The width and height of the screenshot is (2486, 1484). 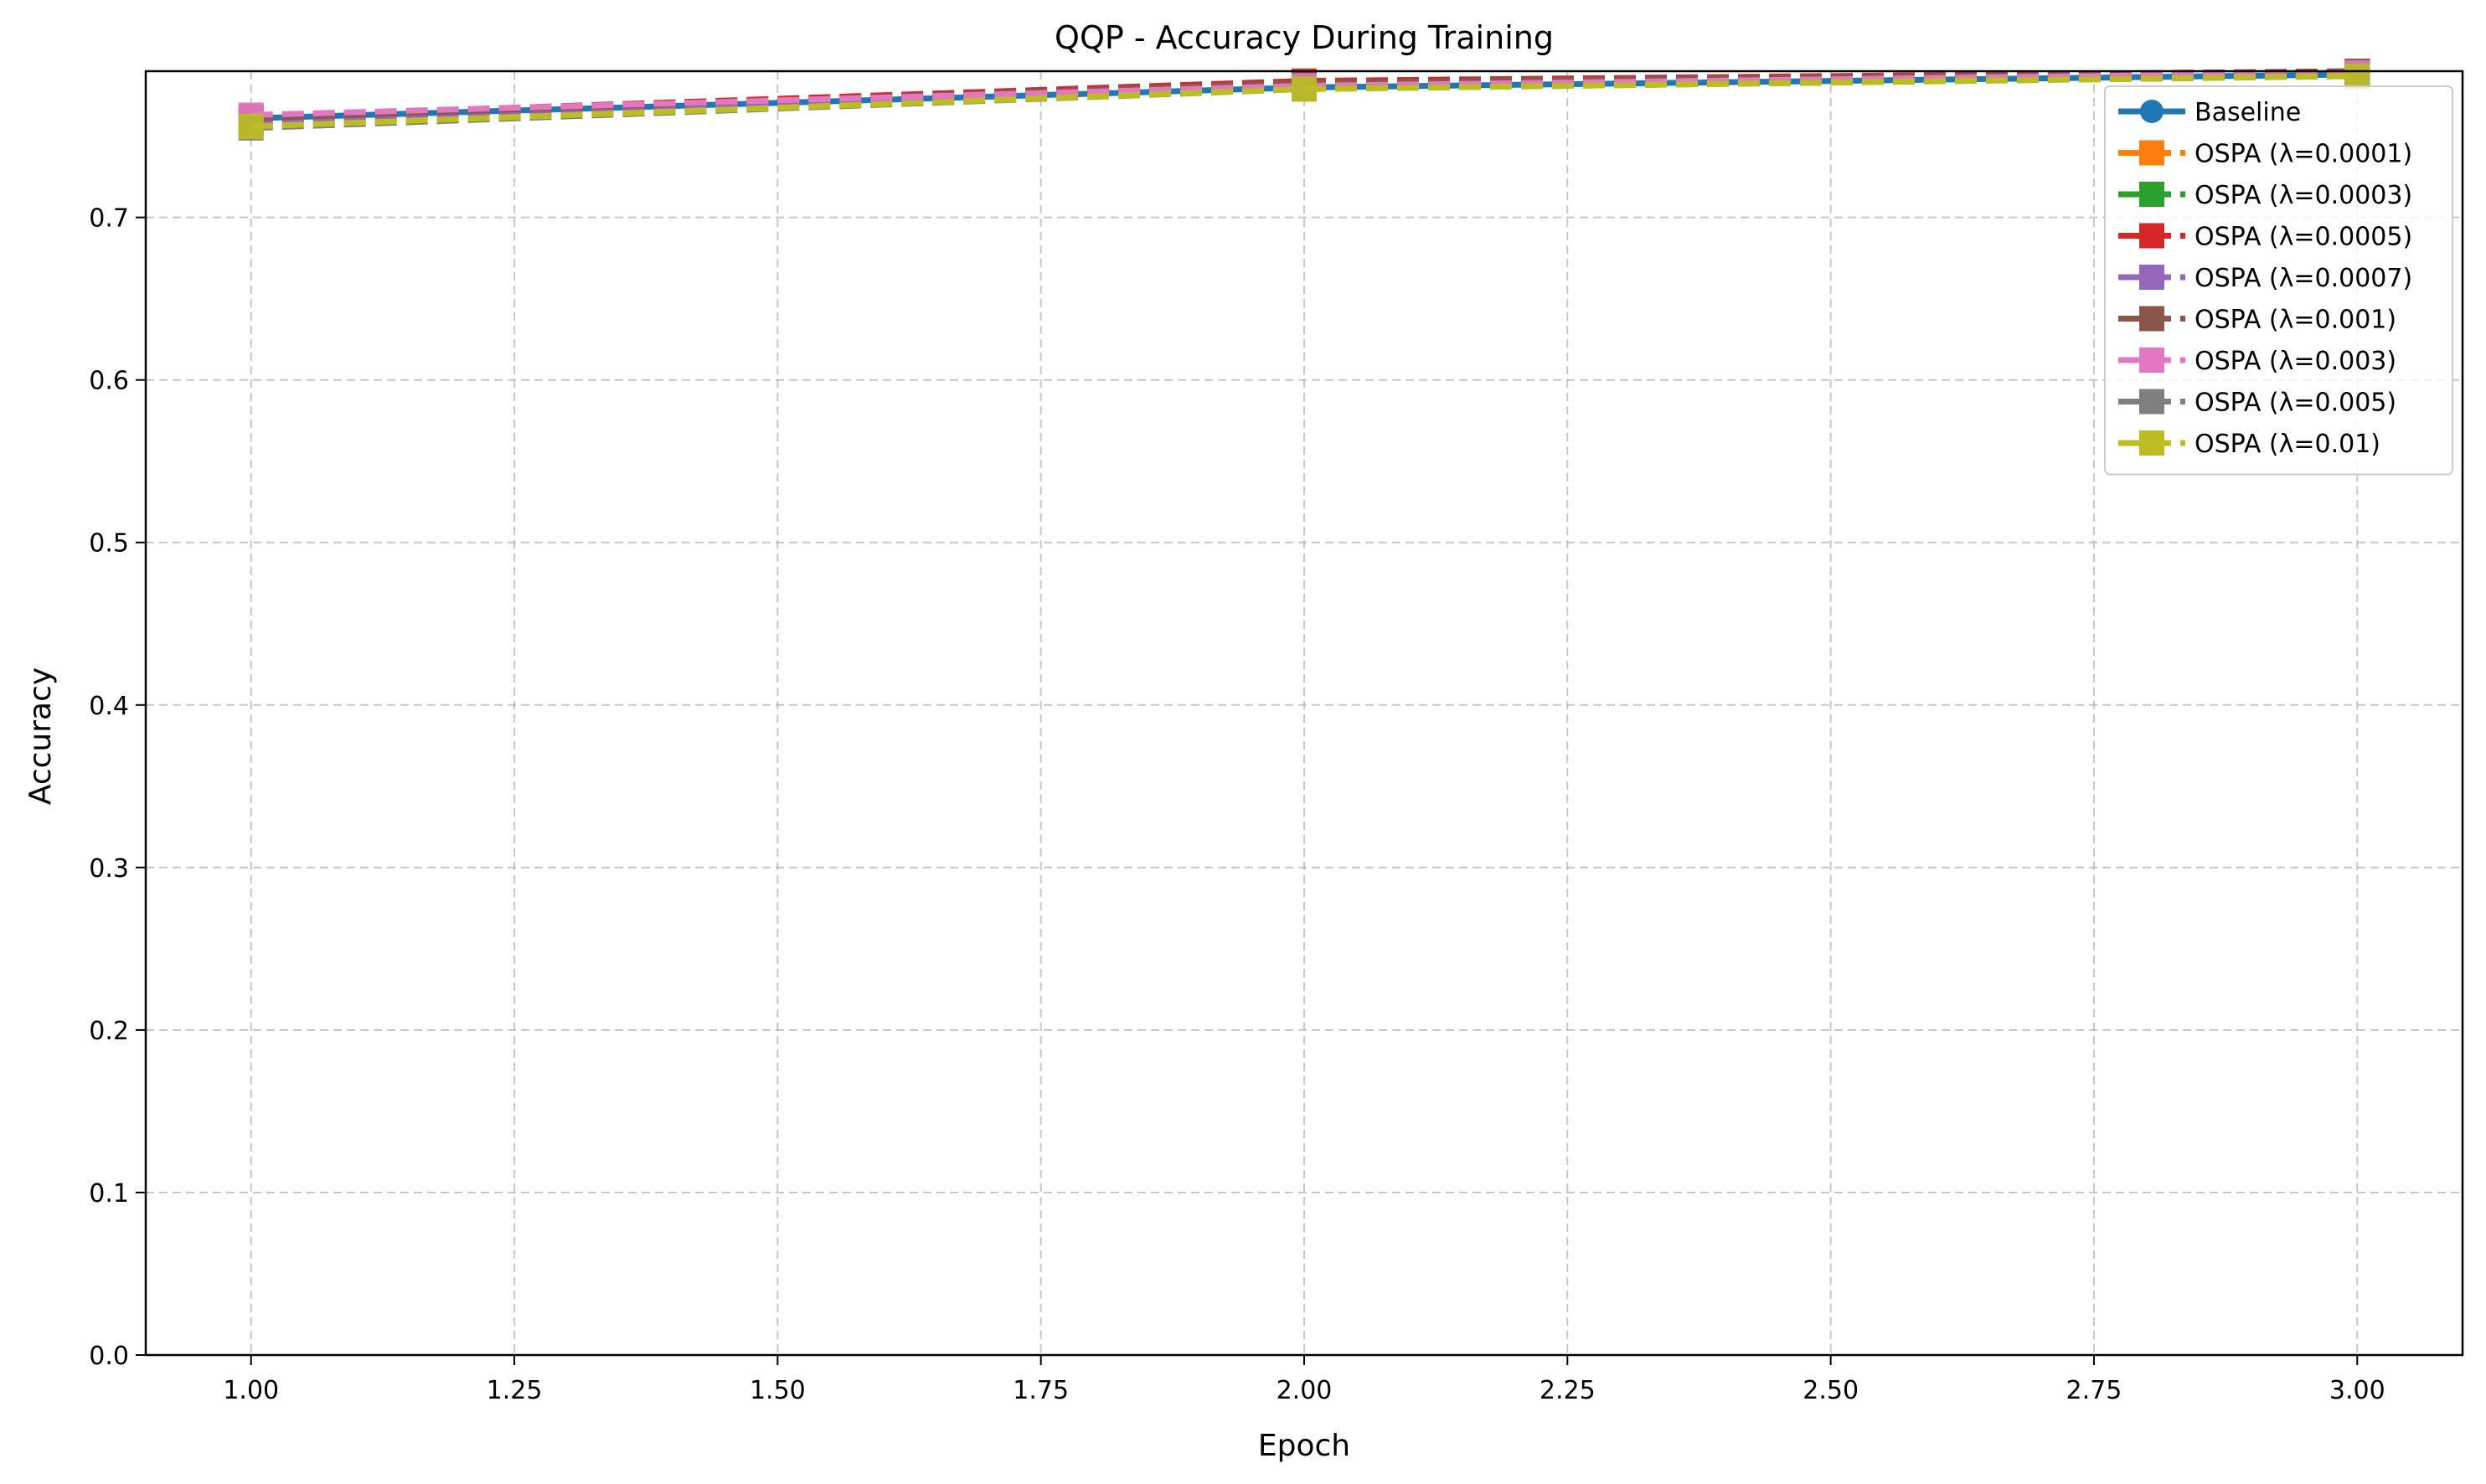 What do you see at coordinates (109, 1031) in the screenshot?
I see `y-tick-label: 0.2` at bounding box center [109, 1031].